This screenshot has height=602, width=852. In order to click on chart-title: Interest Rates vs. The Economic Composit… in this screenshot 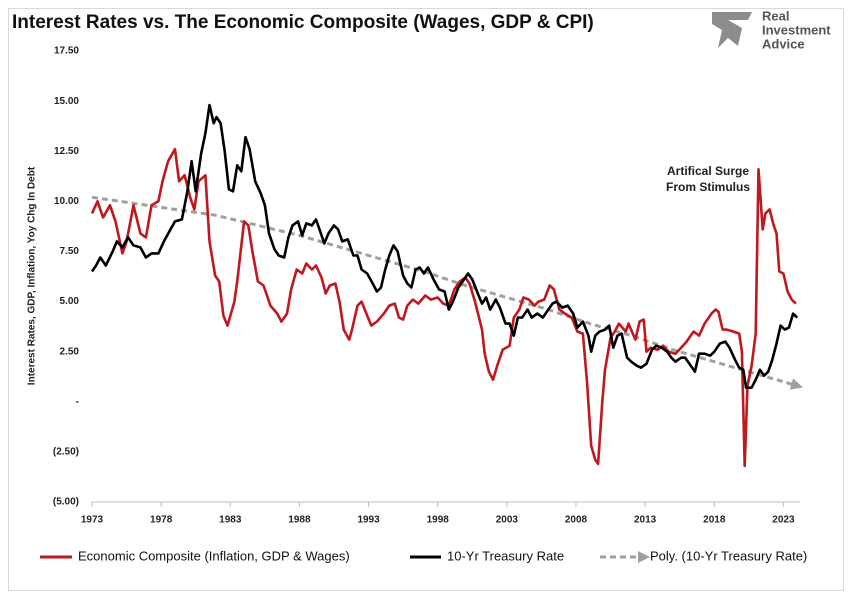, I will do `click(303, 22)`.